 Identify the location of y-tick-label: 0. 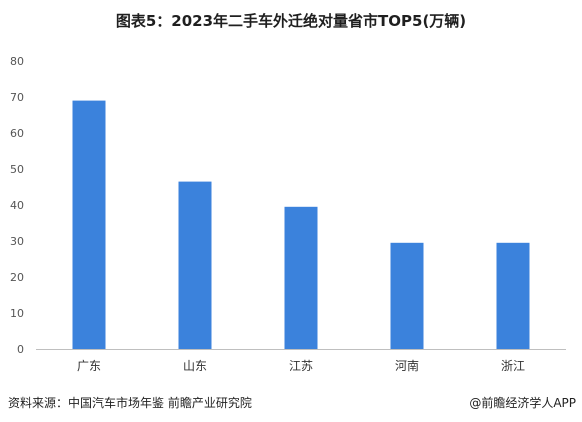
(20, 349).